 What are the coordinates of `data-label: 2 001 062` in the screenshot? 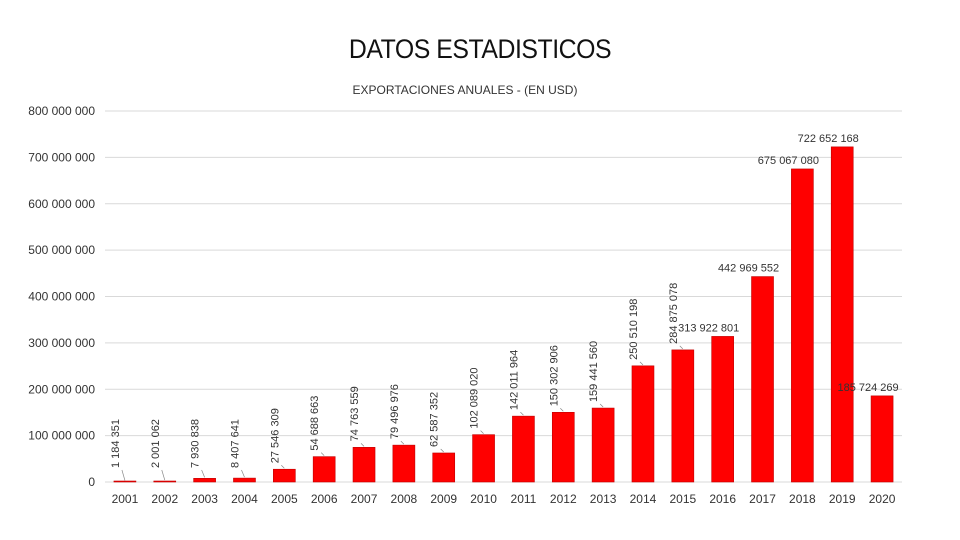 It's located at (156, 443).